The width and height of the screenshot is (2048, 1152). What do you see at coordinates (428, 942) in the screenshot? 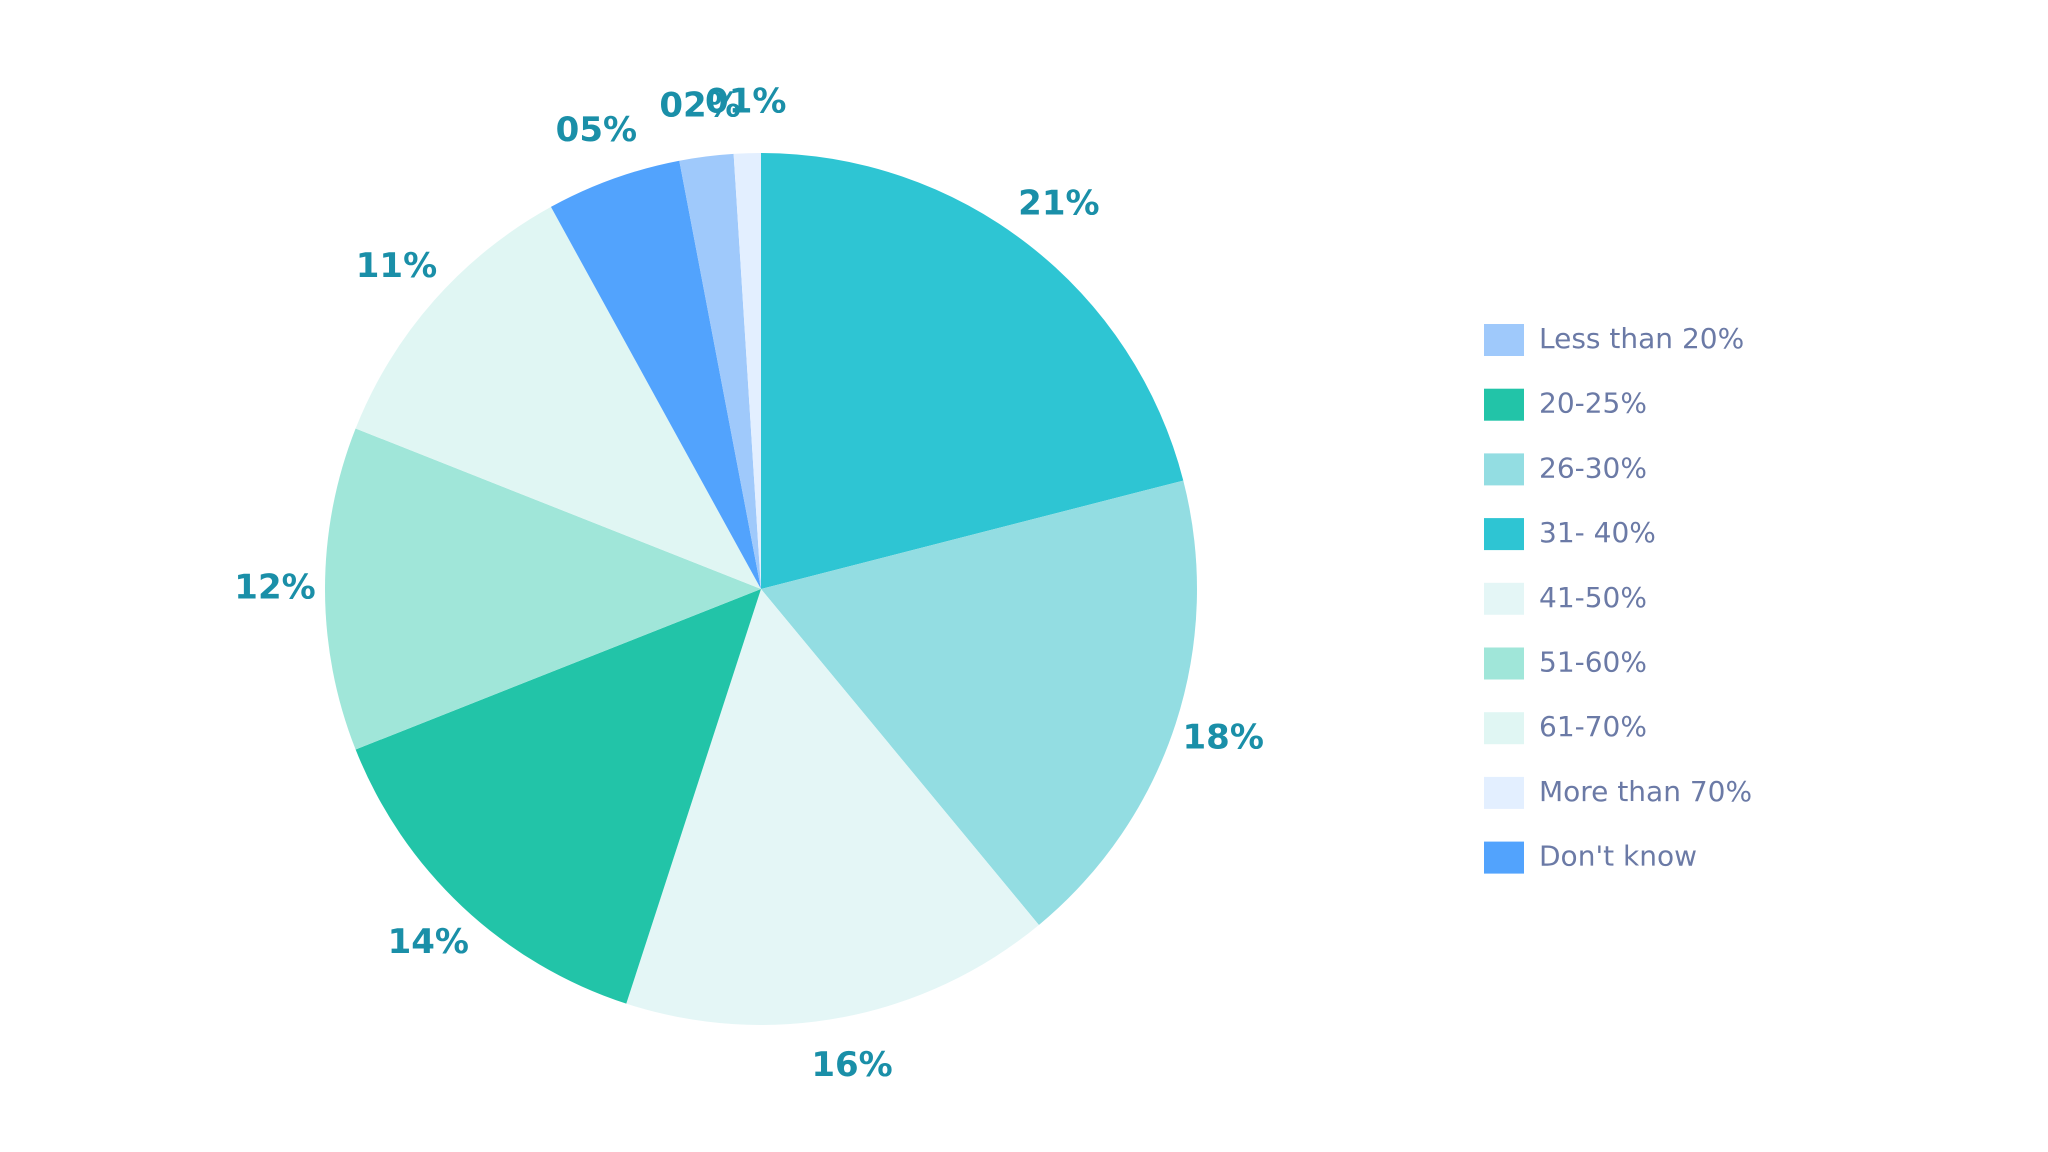
I see `data-label: 14%` at bounding box center [428, 942].